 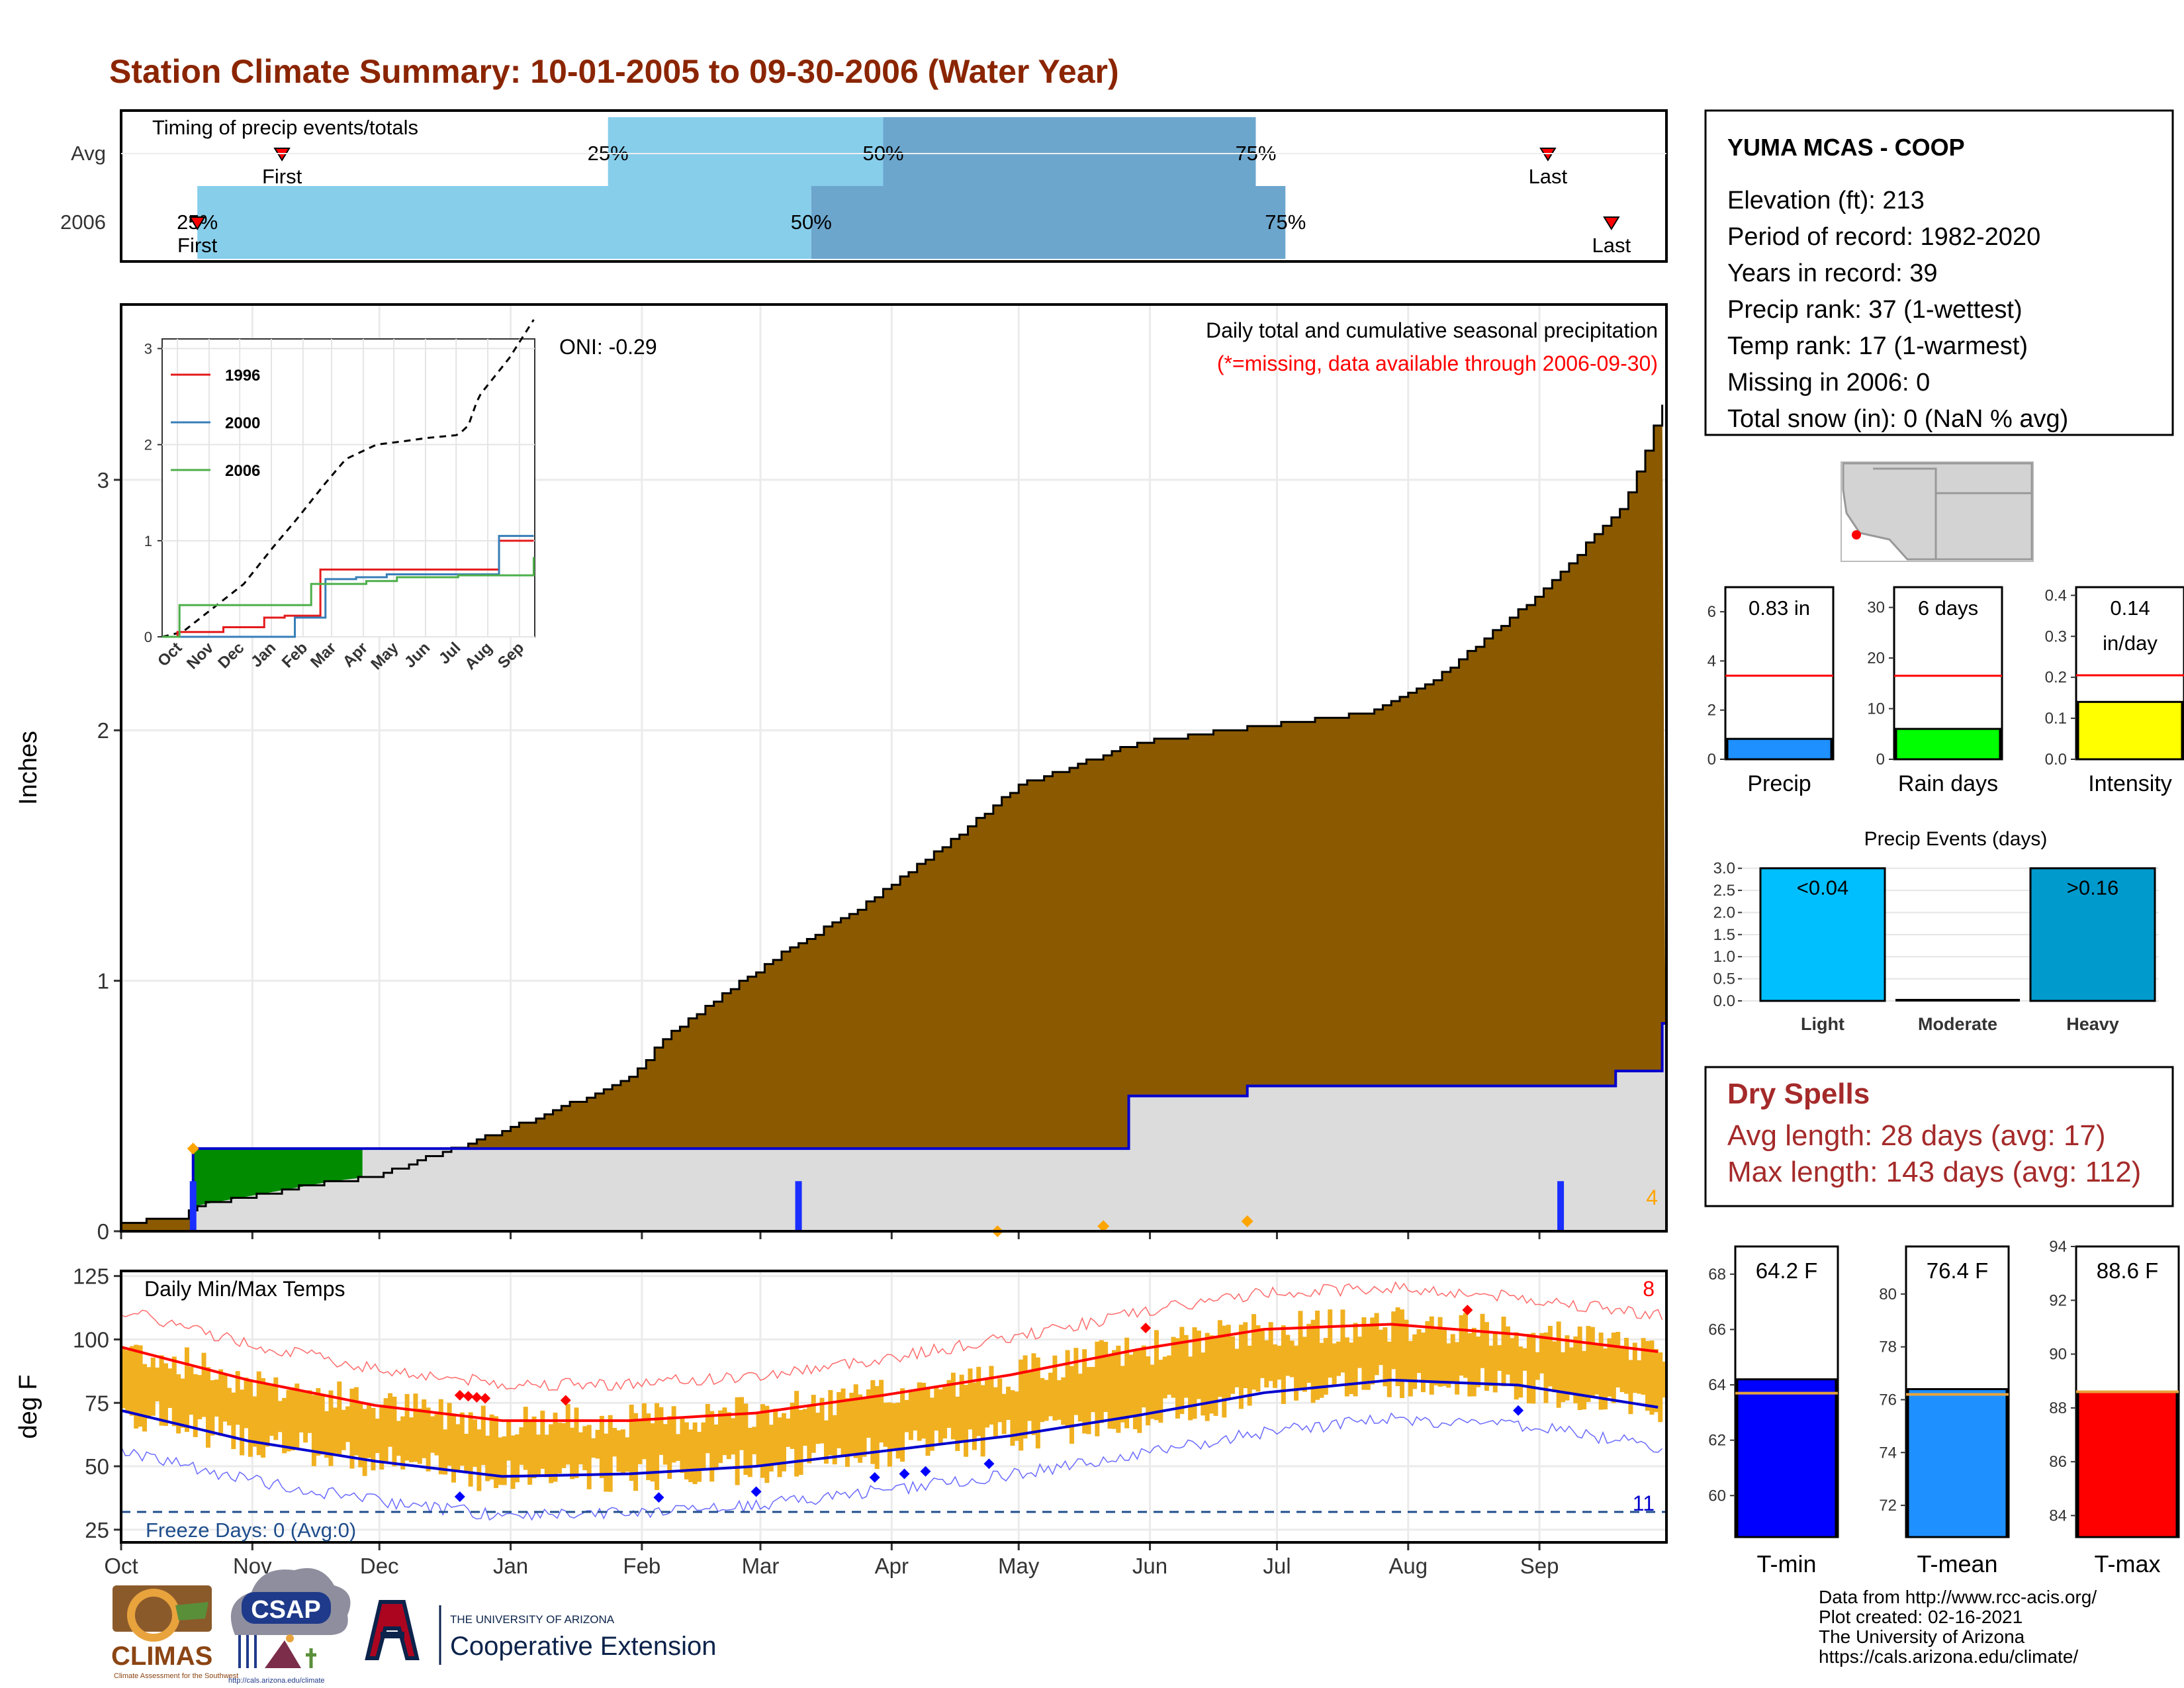 What do you see at coordinates (761, 1566) in the screenshot?
I see `temp-xtick-label: Mar` at bounding box center [761, 1566].